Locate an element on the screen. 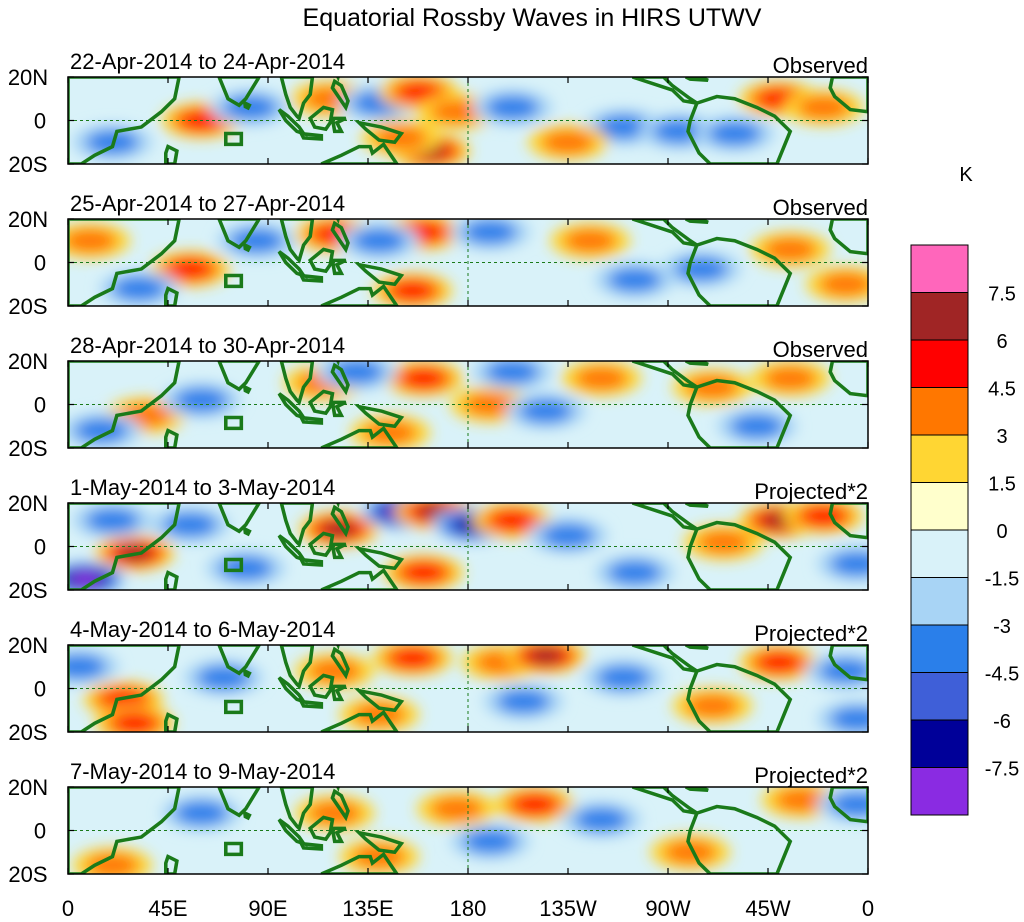  x-tick-label: 45E is located at coordinates (167, 908).